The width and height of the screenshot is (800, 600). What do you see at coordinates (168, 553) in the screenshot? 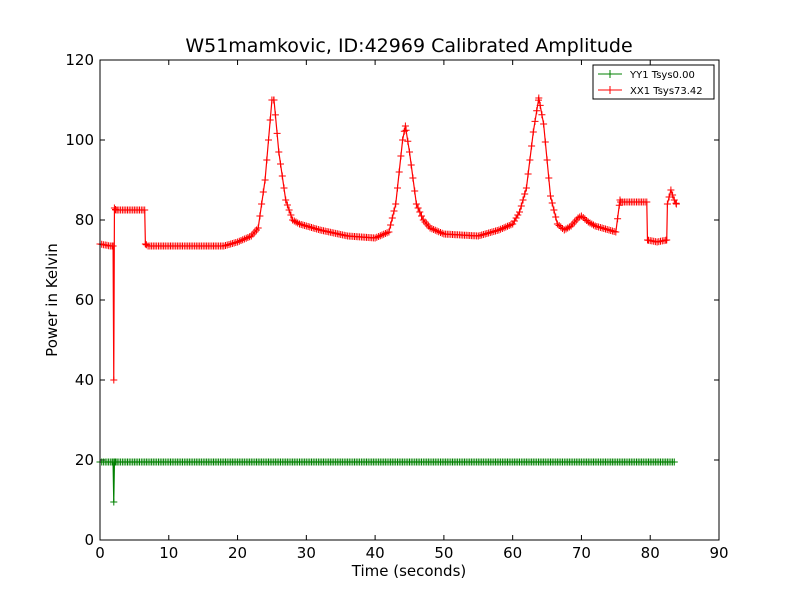
I see `x-tick-label: 10` at bounding box center [168, 553].